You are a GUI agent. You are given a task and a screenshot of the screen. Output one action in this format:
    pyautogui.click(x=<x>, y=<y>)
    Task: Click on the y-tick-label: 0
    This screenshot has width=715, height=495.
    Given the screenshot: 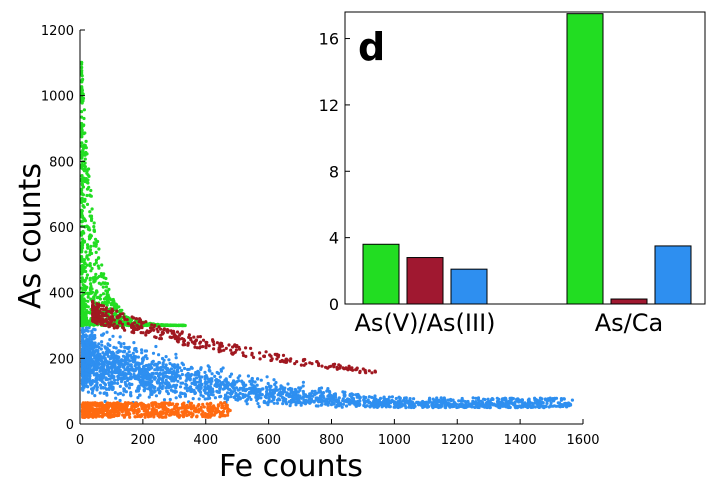 What is the action you would take?
    pyautogui.click(x=70, y=425)
    